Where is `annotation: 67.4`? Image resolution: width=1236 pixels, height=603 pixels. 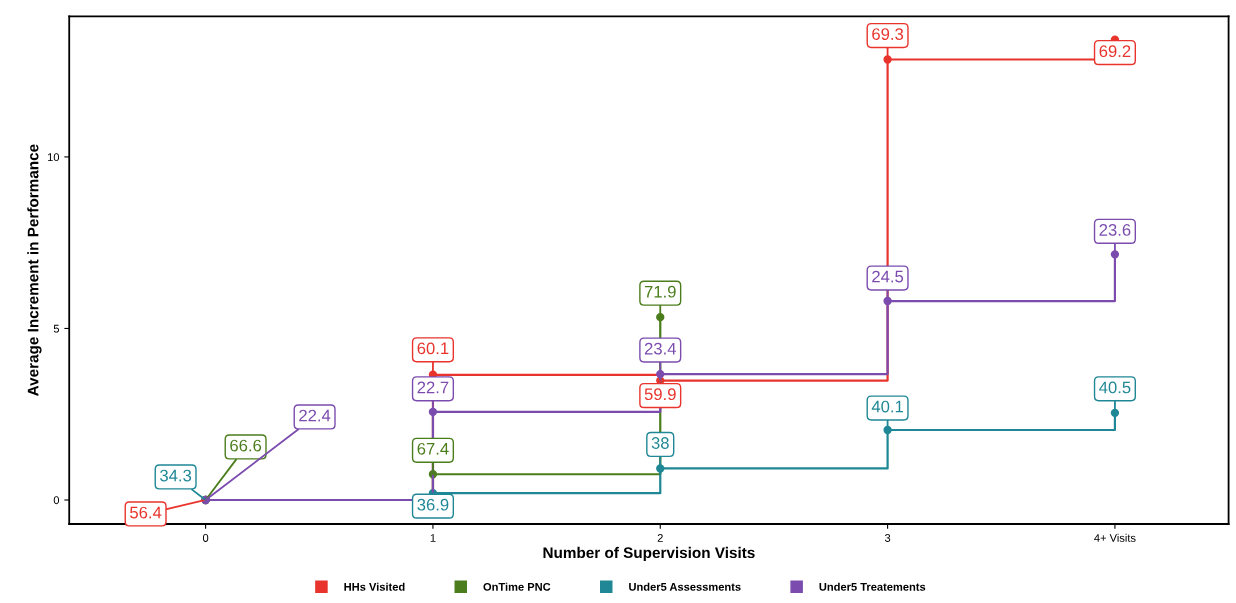
annotation: 67.4 is located at coordinates (433, 448).